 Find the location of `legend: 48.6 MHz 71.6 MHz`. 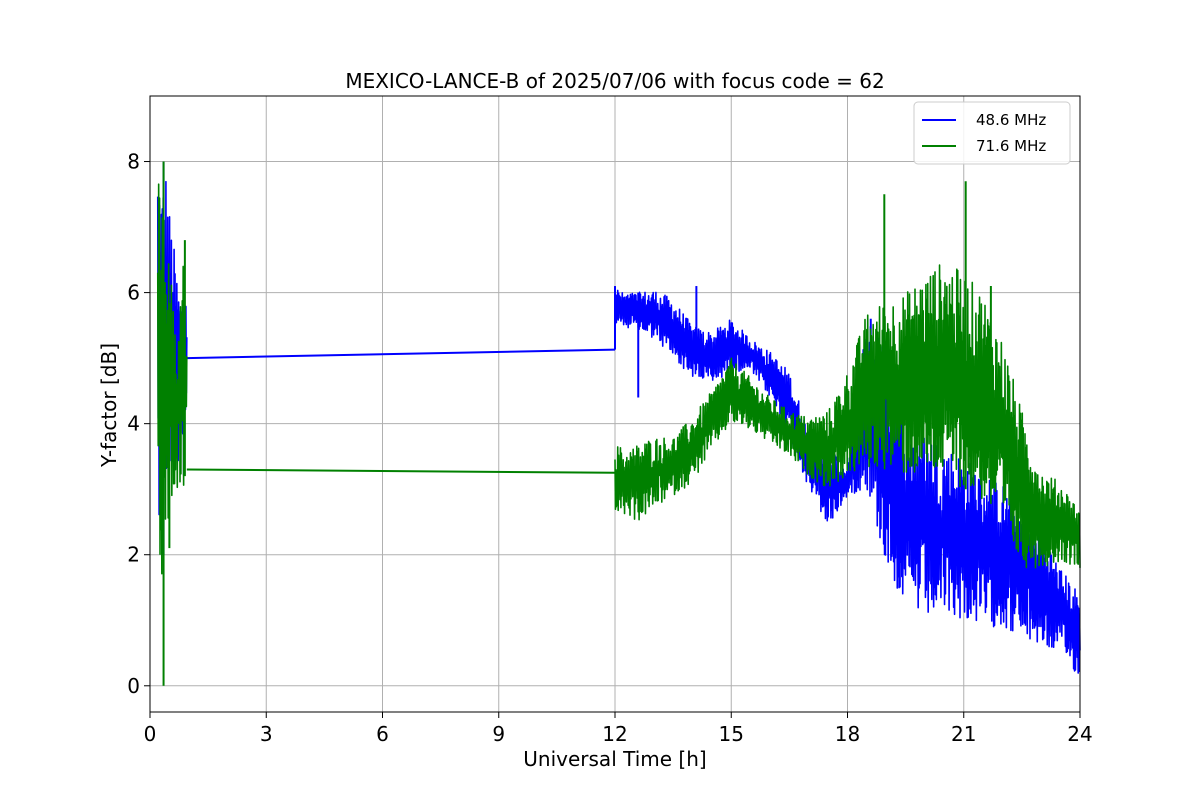

legend: 48.6 MHz 71.6 MHz is located at coordinates (992, 133).